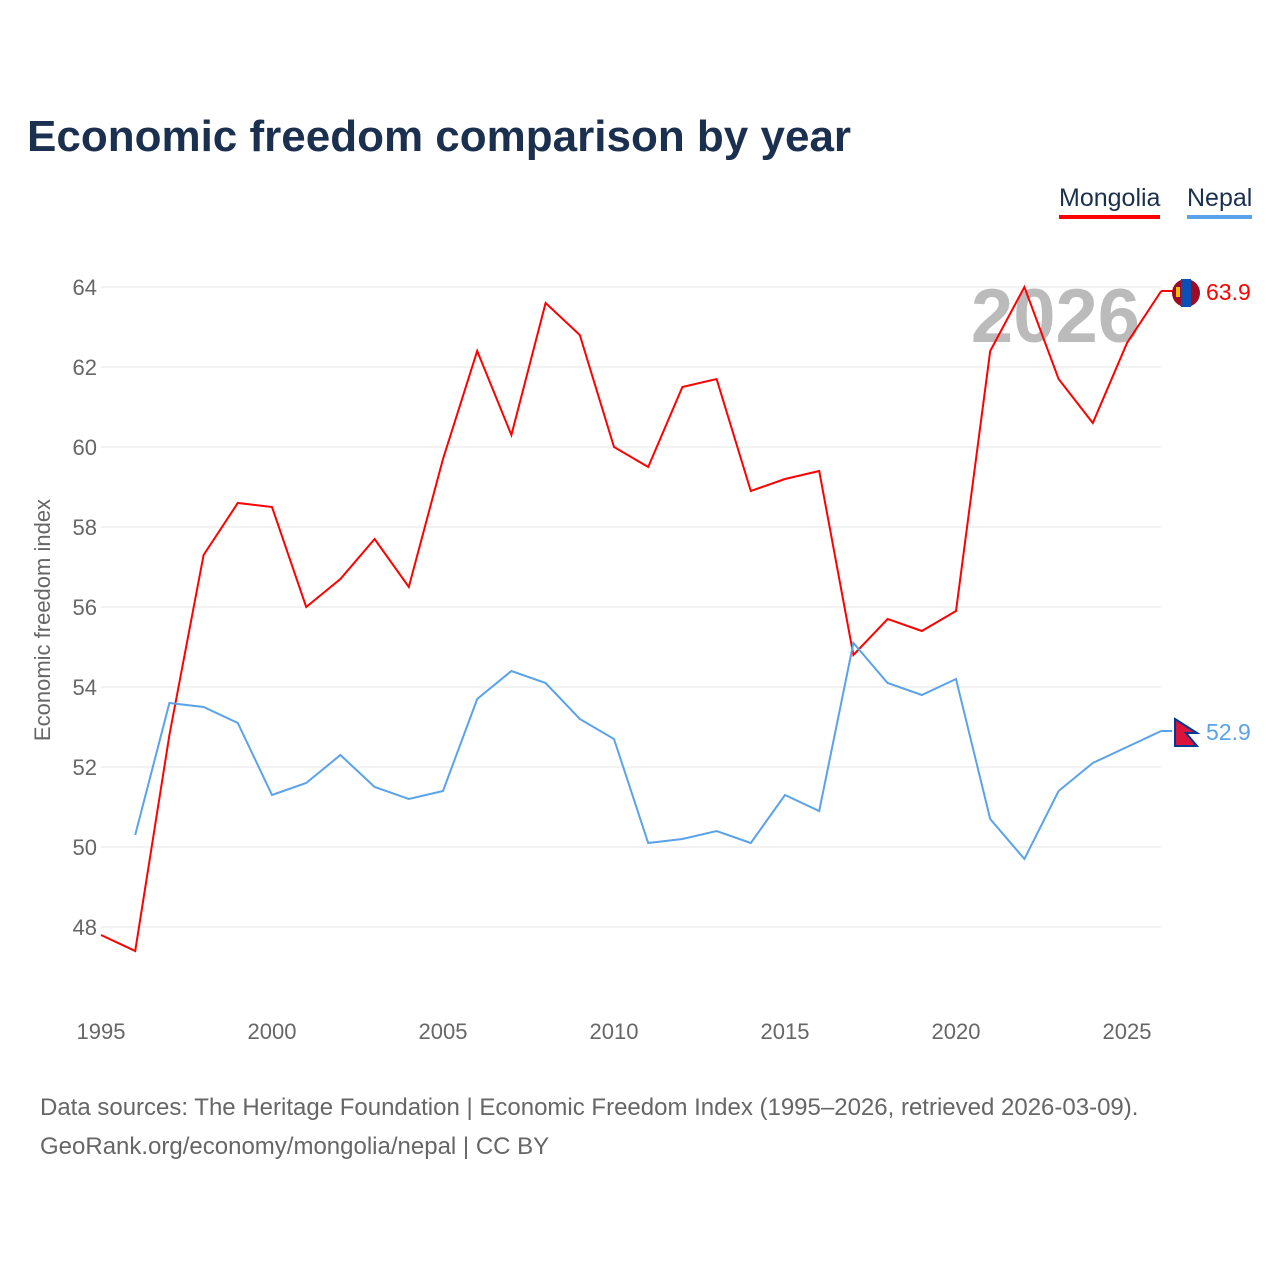  Describe the element at coordinates (42, 620) in the screenshot. I see `y-axis-label: Economic freedom index` at that location.